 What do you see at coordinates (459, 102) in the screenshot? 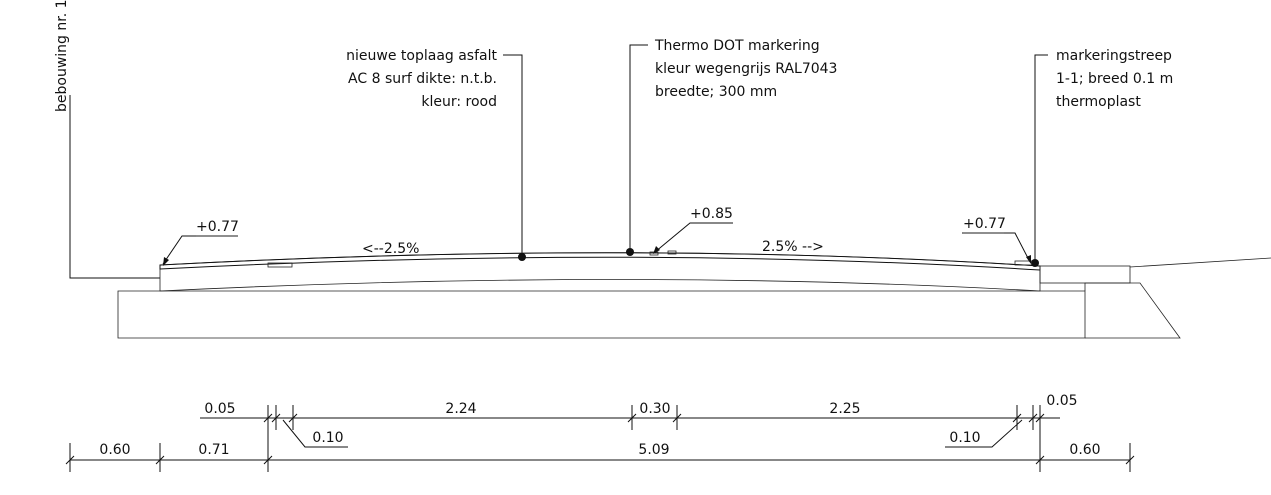
I see `note-line: kleur: rood` at bounding box center [459, 102].